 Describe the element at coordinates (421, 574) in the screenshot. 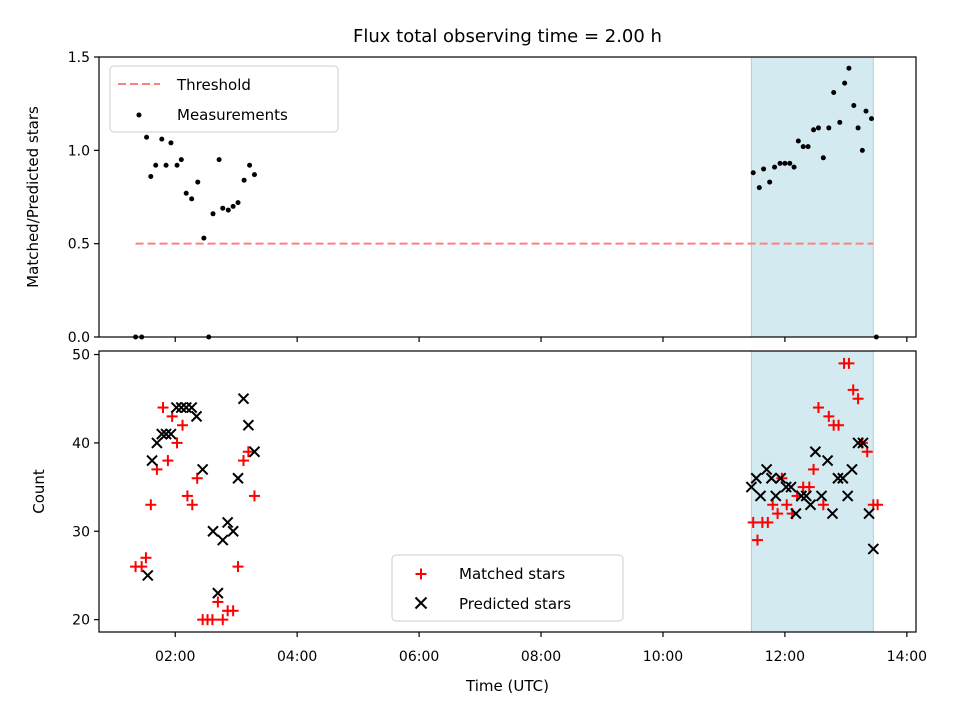

I see `legend-matched-swatch` at that location.